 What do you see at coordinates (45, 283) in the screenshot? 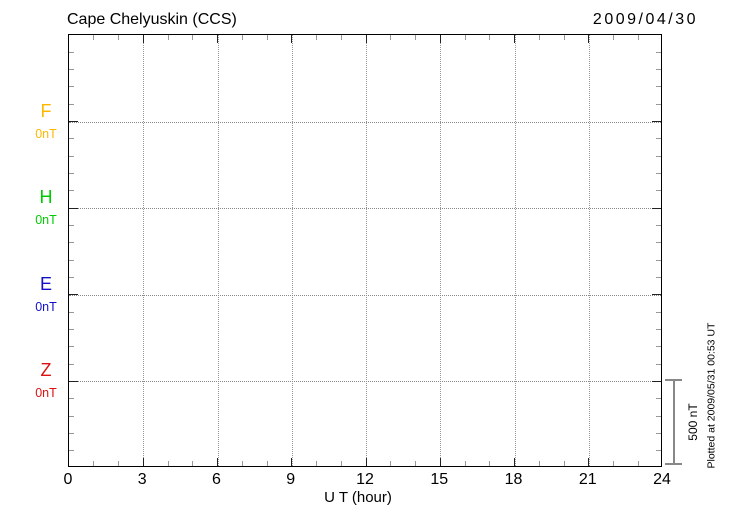
I see `component-label-E: E` at bounding box center [45, 283].